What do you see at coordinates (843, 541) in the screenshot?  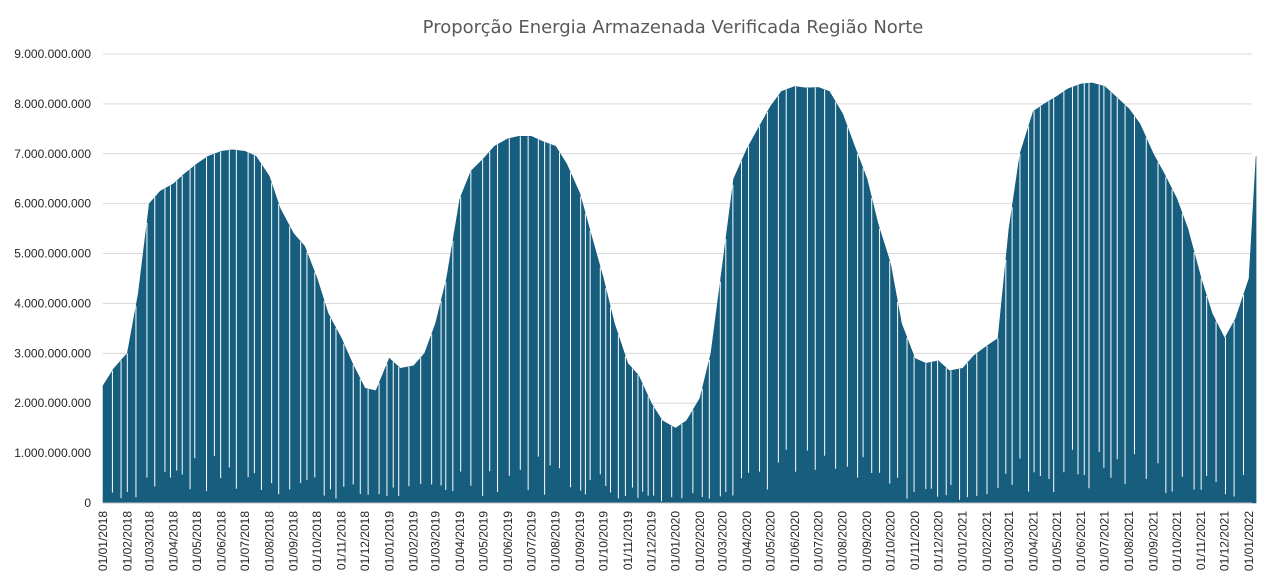 I see `x-tick-label: 01/08/2020` at bounding box center [843, 541].